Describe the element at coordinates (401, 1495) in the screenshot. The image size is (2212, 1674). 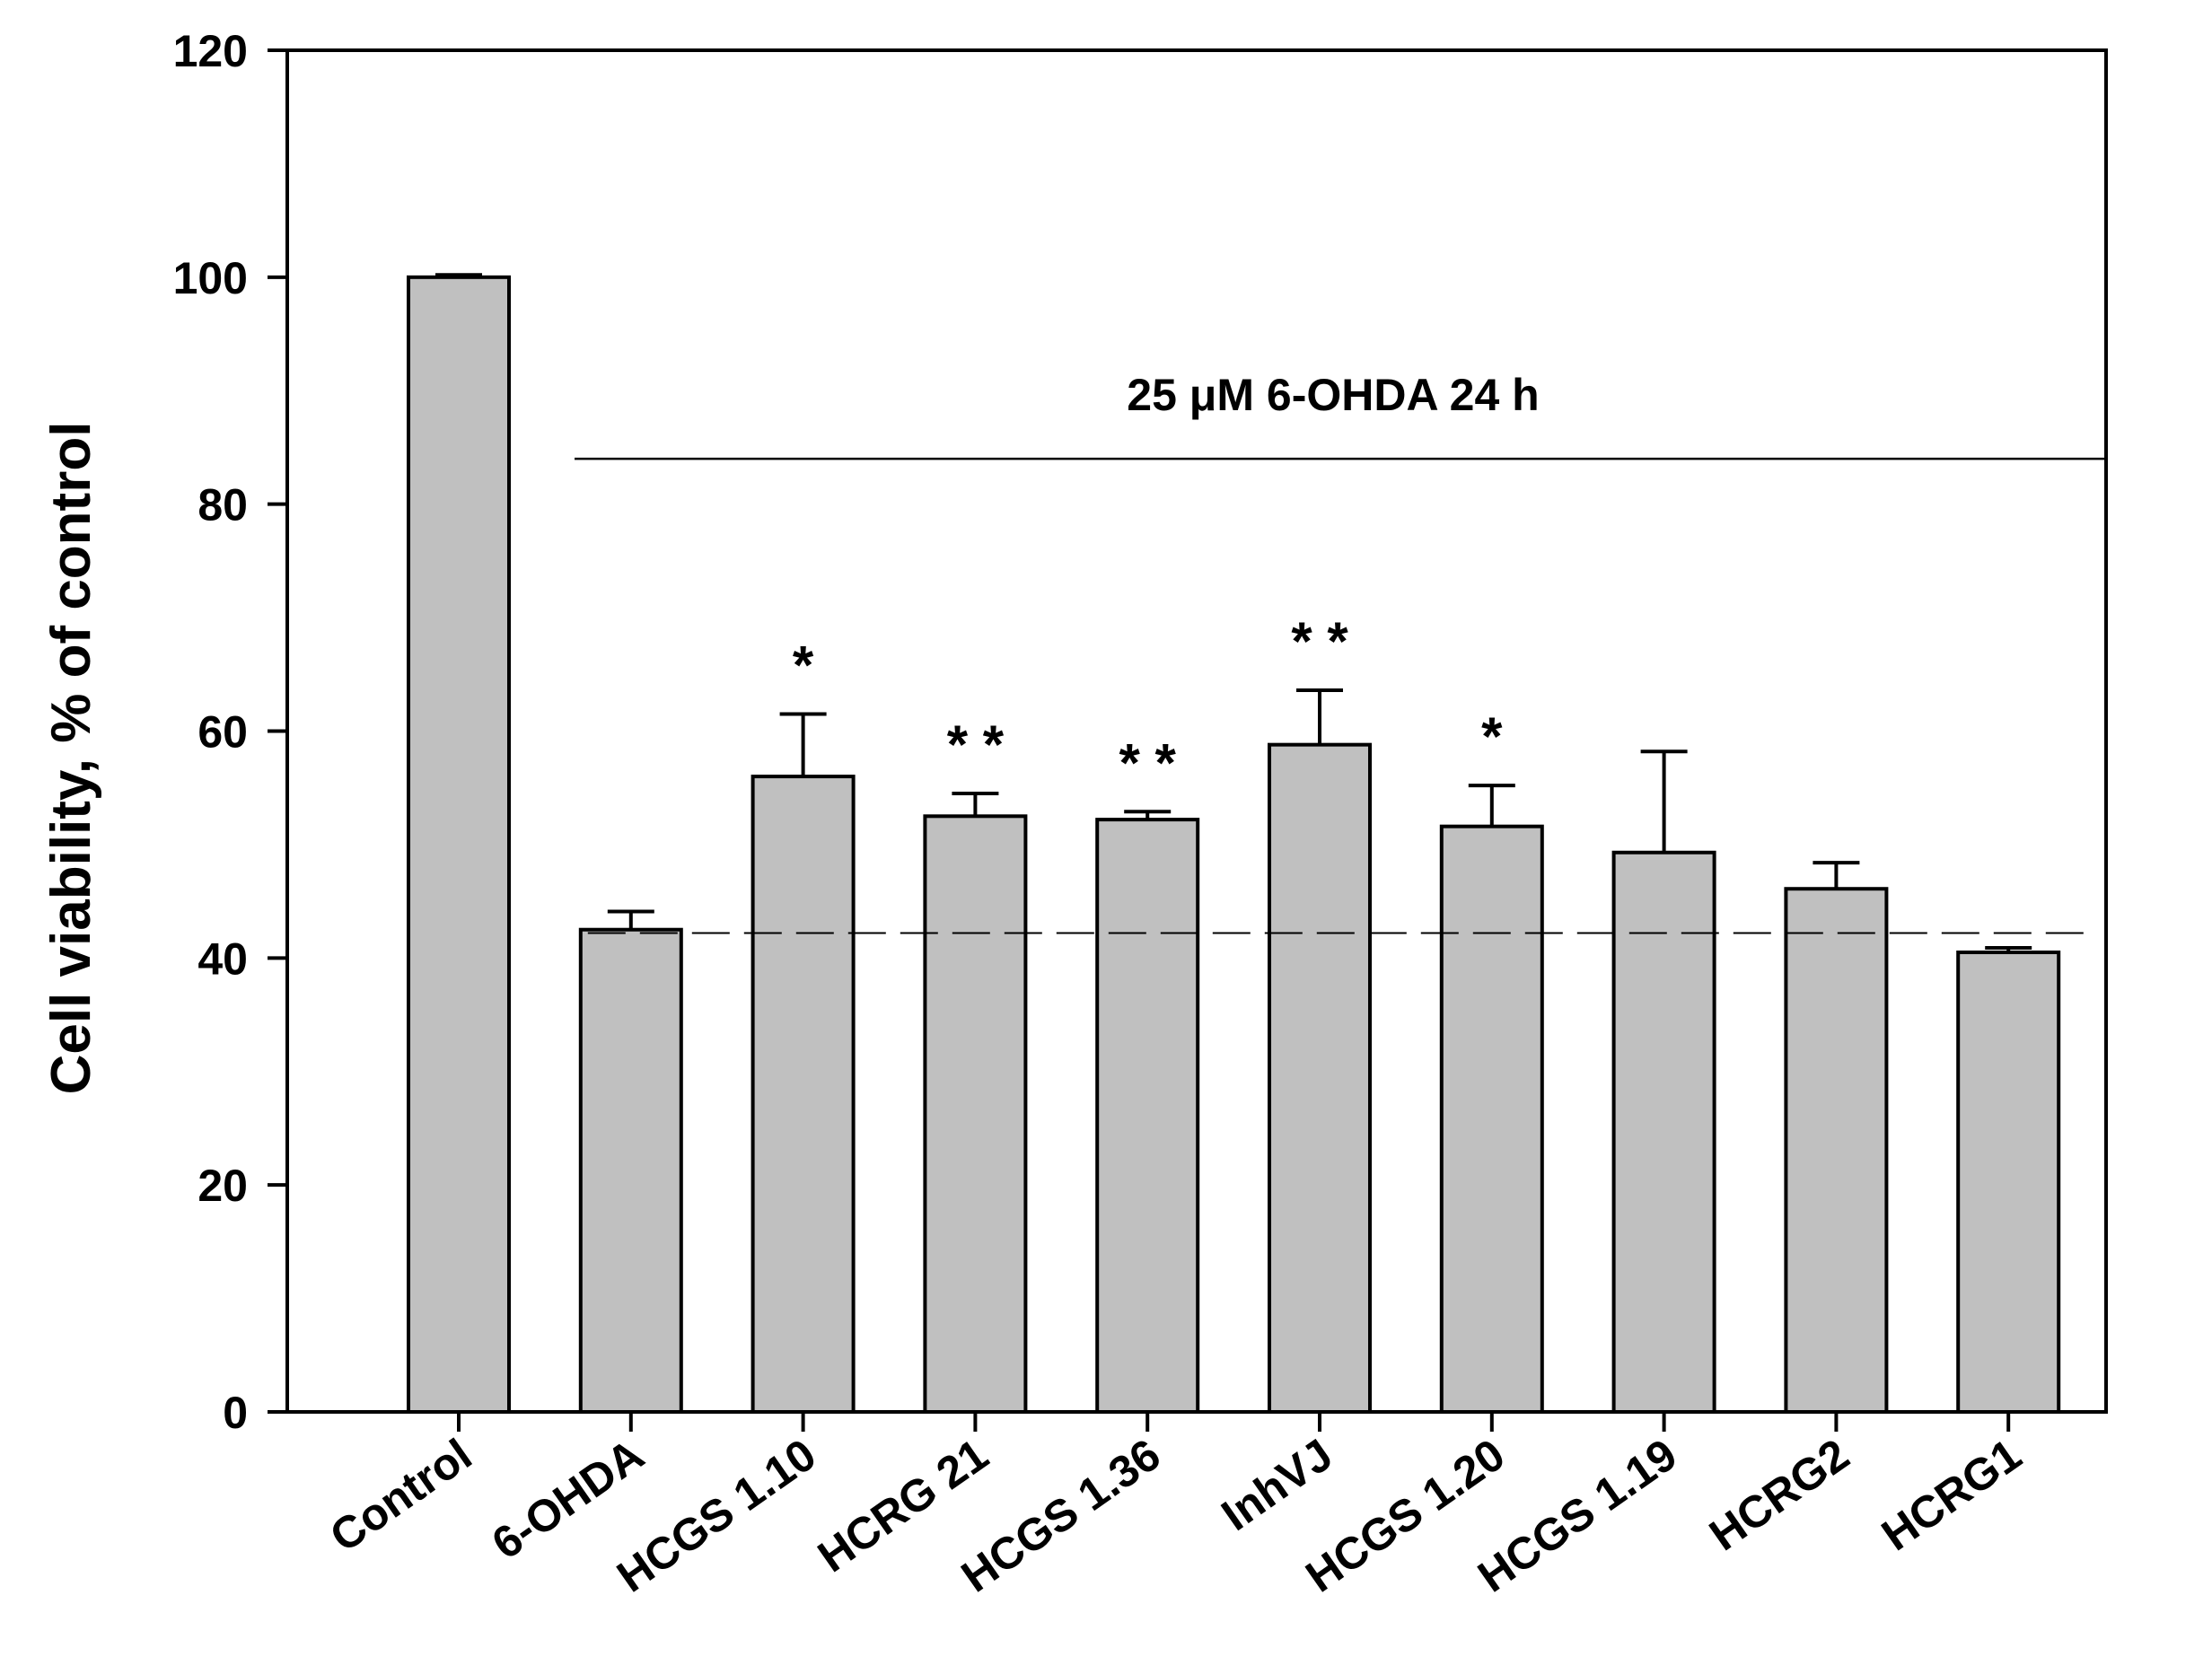
I see `x-tick-label-0: Control` at that location.